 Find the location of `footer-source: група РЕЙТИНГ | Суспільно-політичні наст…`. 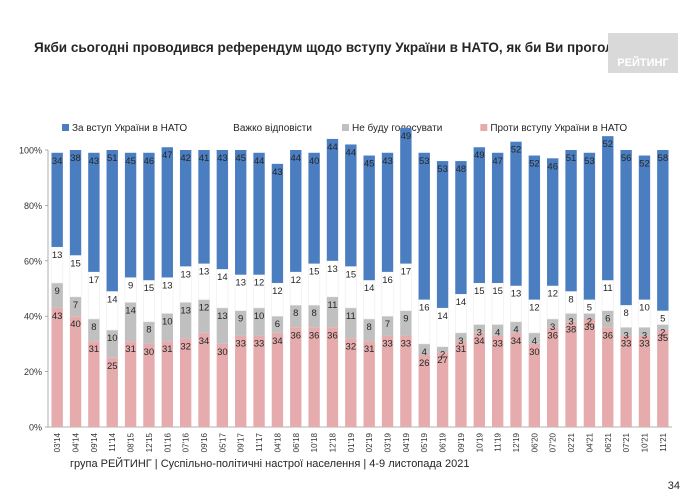

footer-source: група РЕЙТИНГ | Суспільно-політичні наст… is located at coordinates (270, 464).